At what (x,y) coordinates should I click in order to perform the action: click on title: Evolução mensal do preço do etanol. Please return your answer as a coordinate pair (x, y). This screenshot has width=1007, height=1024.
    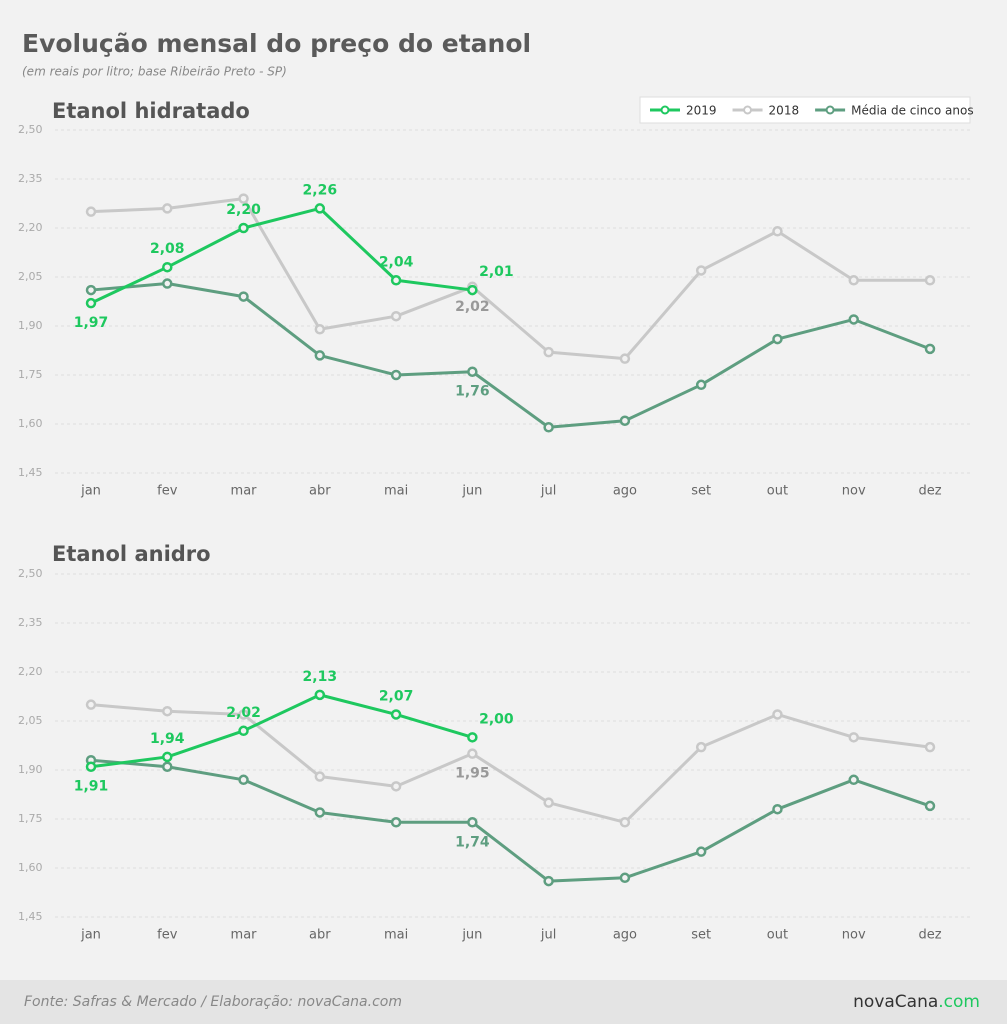
    Looking at the image, I should click on (276, 43).